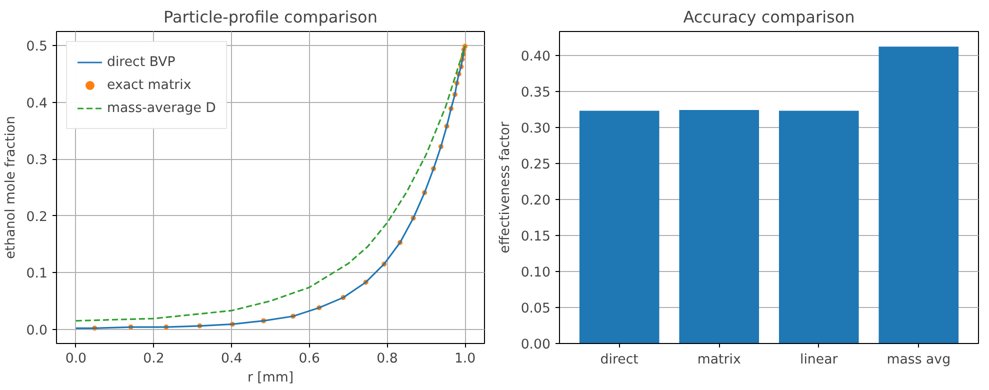 The width and height of the screenshot is (989, 390). What do you see at coordinates (535, 92) in the screenshot?
I see `y-tick-label: 0.35` at bounding box center [535, 92].